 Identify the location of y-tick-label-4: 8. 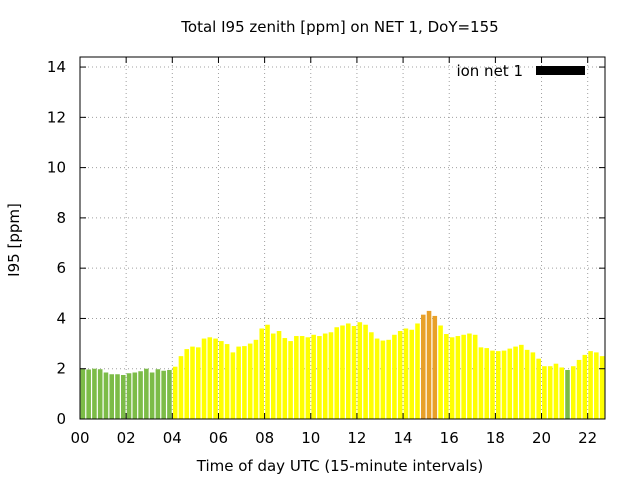
(61, 218).